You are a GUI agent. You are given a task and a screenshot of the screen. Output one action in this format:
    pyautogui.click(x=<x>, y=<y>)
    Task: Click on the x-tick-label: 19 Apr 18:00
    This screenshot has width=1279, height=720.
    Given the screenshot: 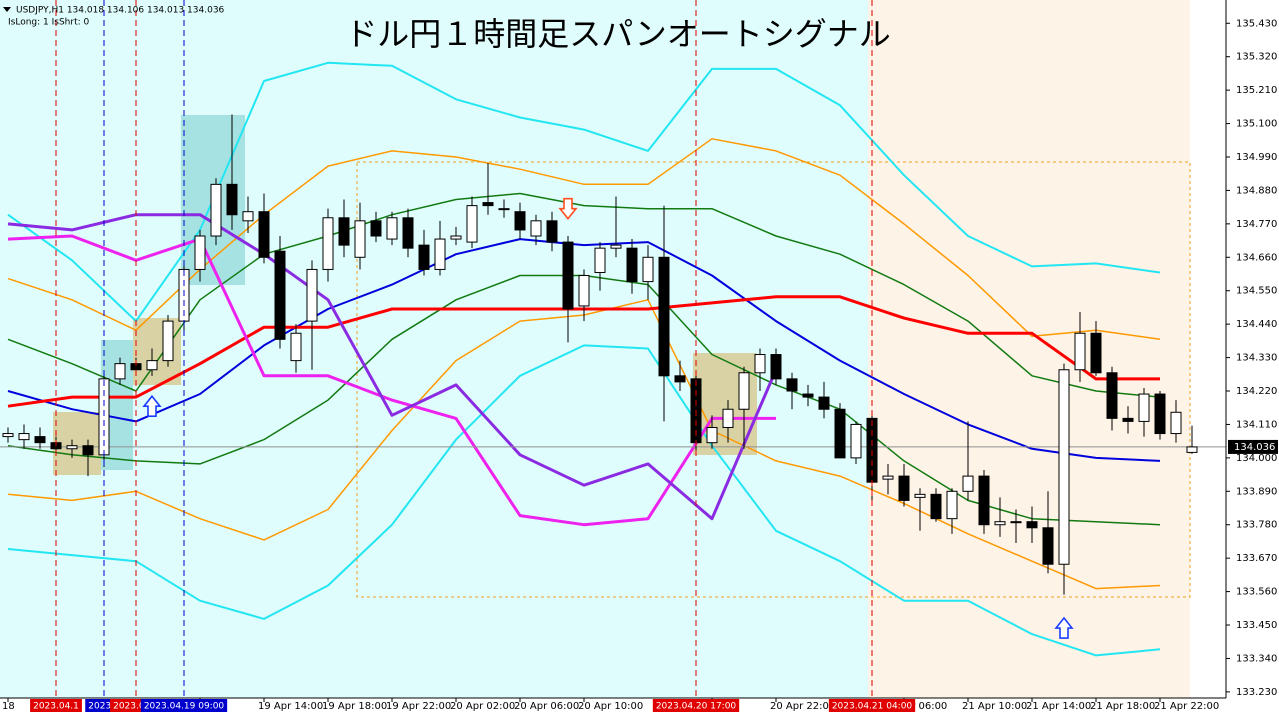 What is the action you would take?
    pyautogui.click(x=354, y=706)
    